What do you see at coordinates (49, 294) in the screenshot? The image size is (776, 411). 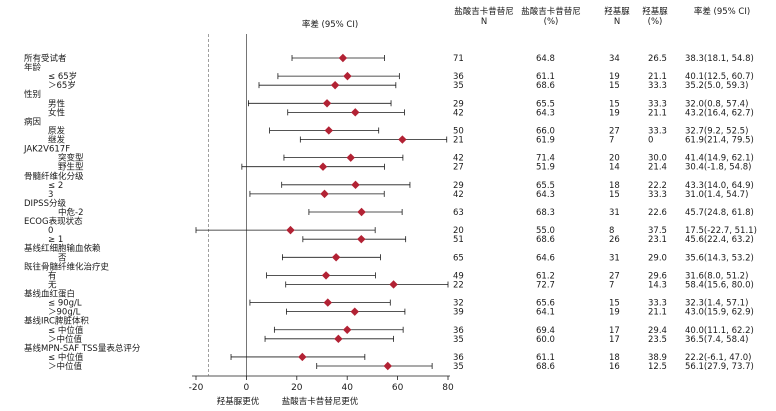 I see `row-label: 基线血红蛋白` at bounding box center [49, 294].